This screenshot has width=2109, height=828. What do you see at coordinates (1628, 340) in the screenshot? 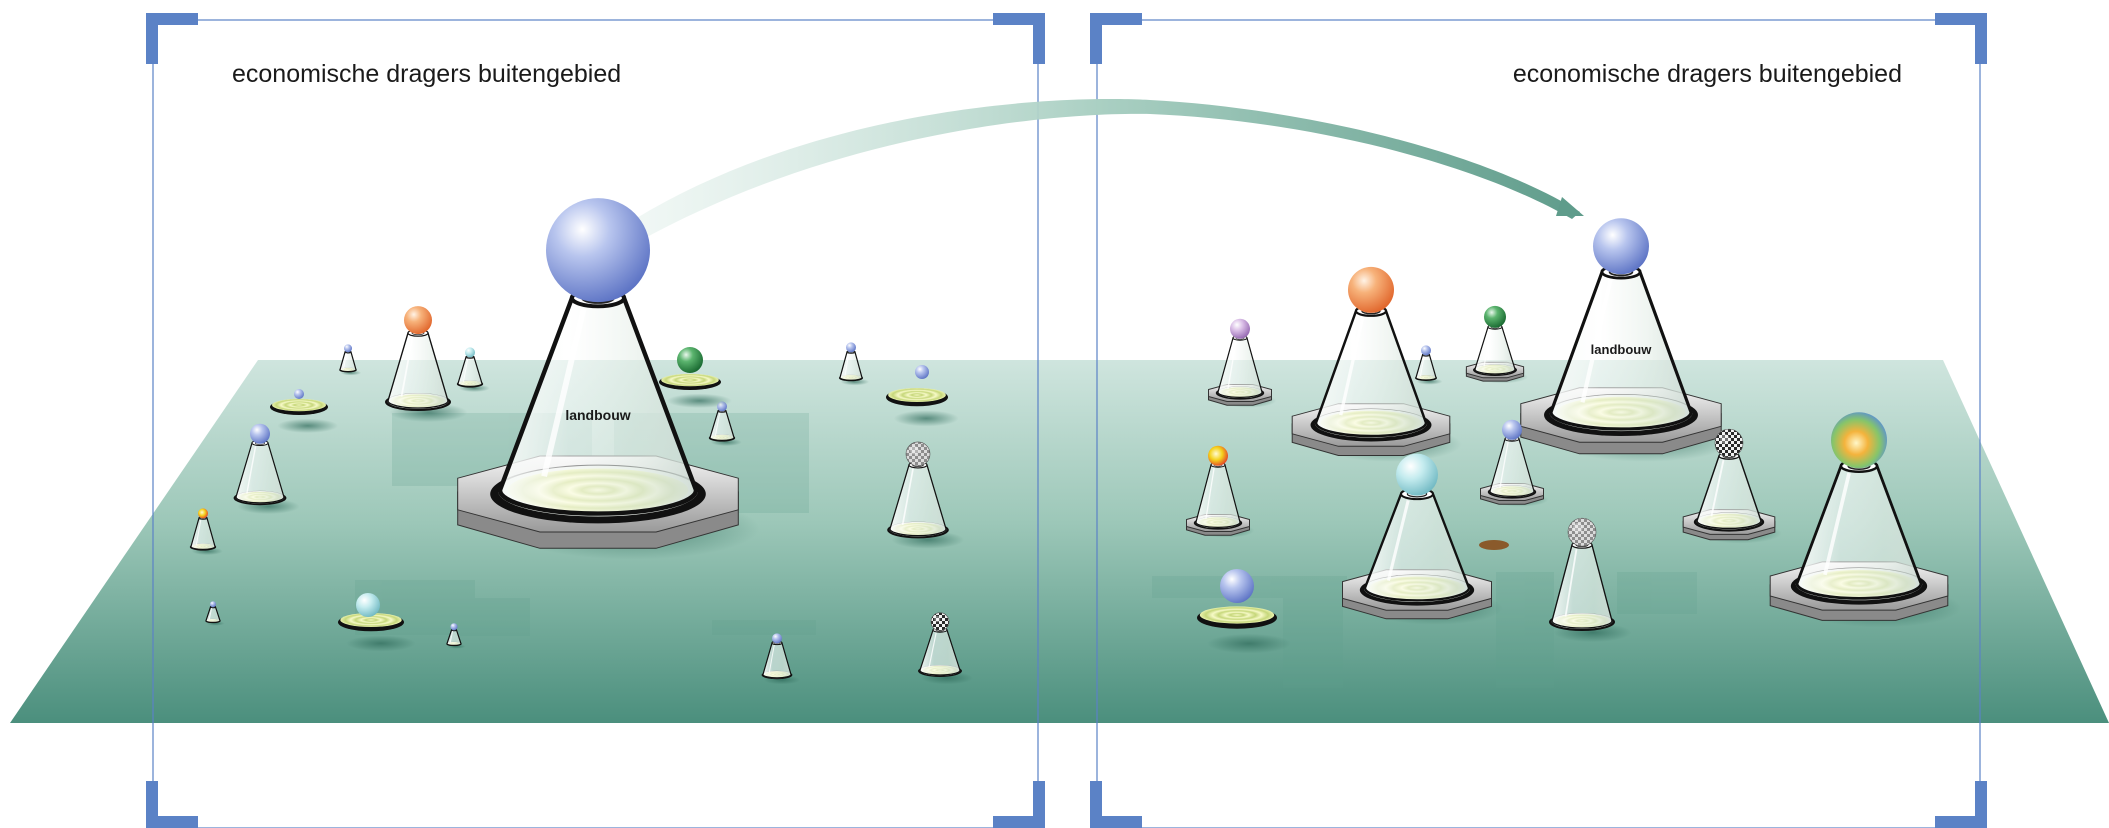
I see `main-cone-right` at bounding box center [1628, 340].